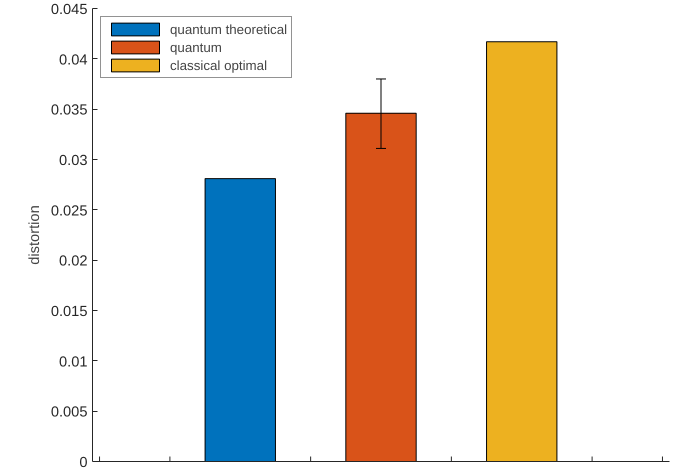  Describe the element at coordinates (219, 65) in the screenshot. I see `legend-label: classical optimal` at that location.